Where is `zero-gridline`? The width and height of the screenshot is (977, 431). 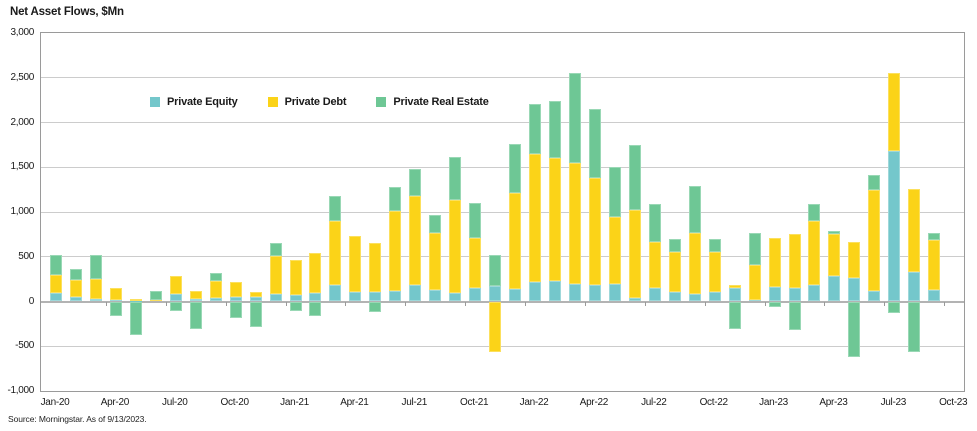
zero-gridline is located at coordinates (502, 301).